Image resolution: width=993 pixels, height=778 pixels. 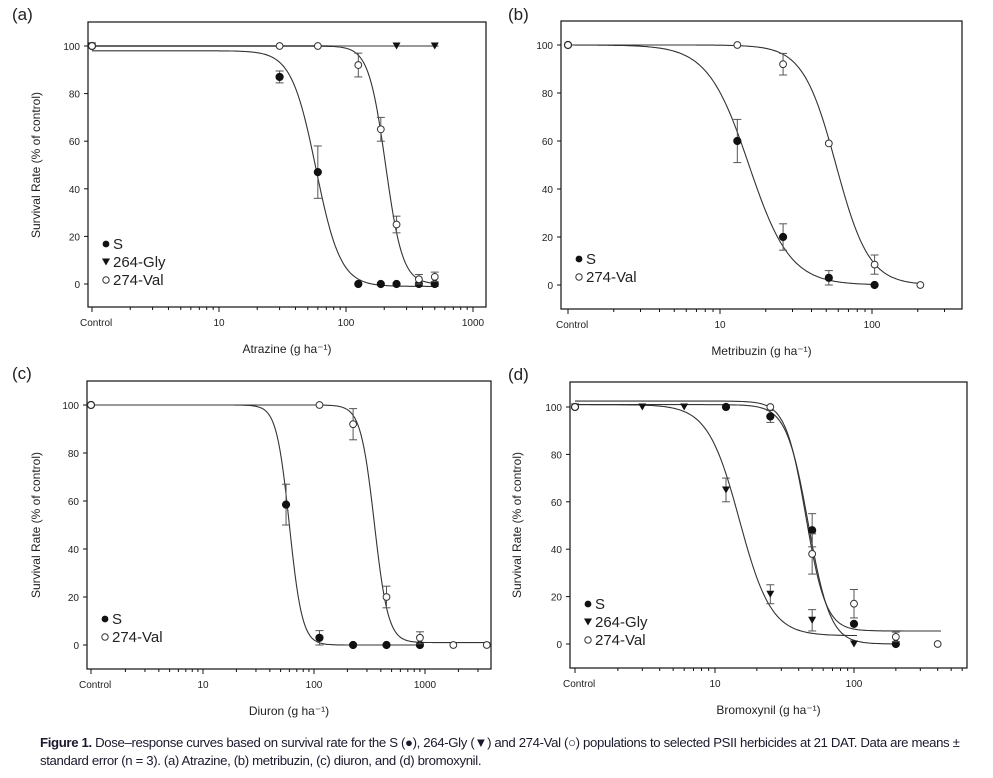 What do you see at coordinates (22, 373) in the screenshot?
I see `panel-label: (c)` at bounding box center [22, 373].